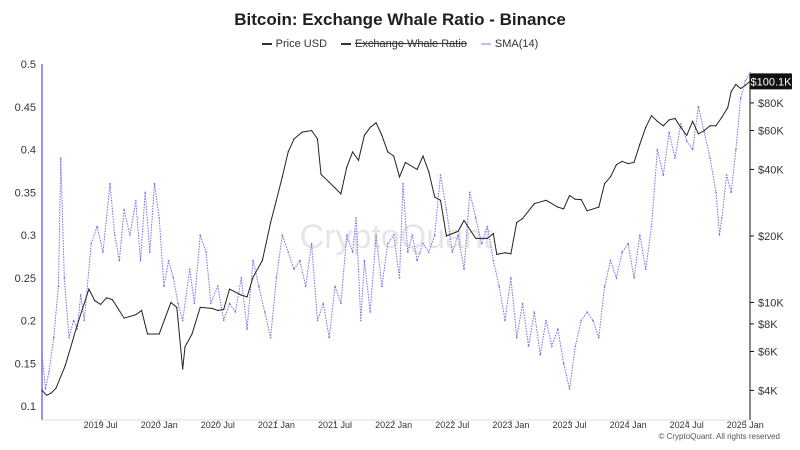 The height and width of the screenshot is (450, 800). I want to click on legend-item-price-usd: Price USD, so click(294, 44).